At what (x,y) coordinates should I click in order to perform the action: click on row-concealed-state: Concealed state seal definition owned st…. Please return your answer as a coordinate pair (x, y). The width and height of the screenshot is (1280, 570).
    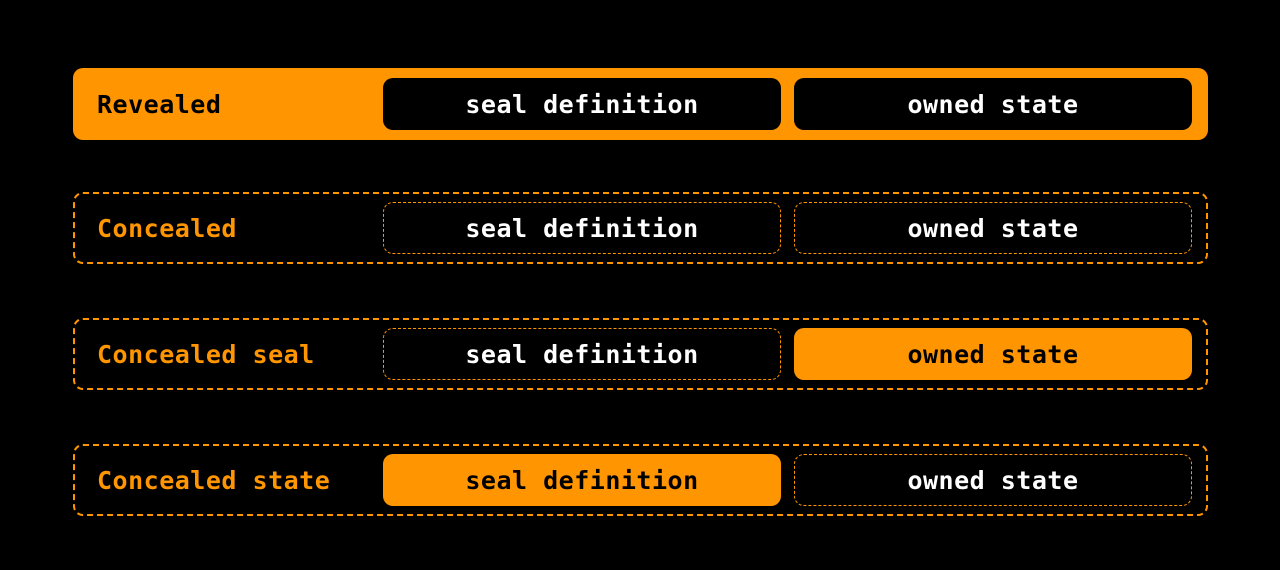
    Looking at the image, I should click on (640, 480).